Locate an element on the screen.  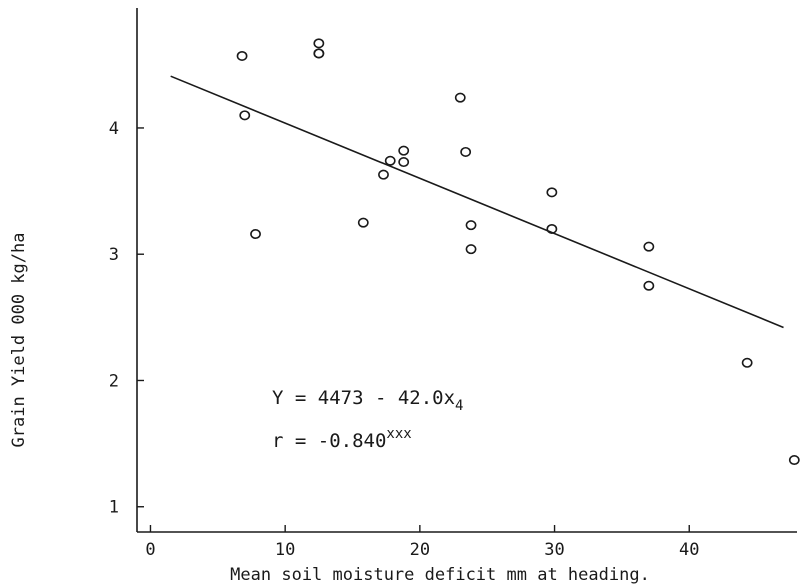
regression-equation: Y = 4473 - 42.0x4 is located at coordinates (367, 400).